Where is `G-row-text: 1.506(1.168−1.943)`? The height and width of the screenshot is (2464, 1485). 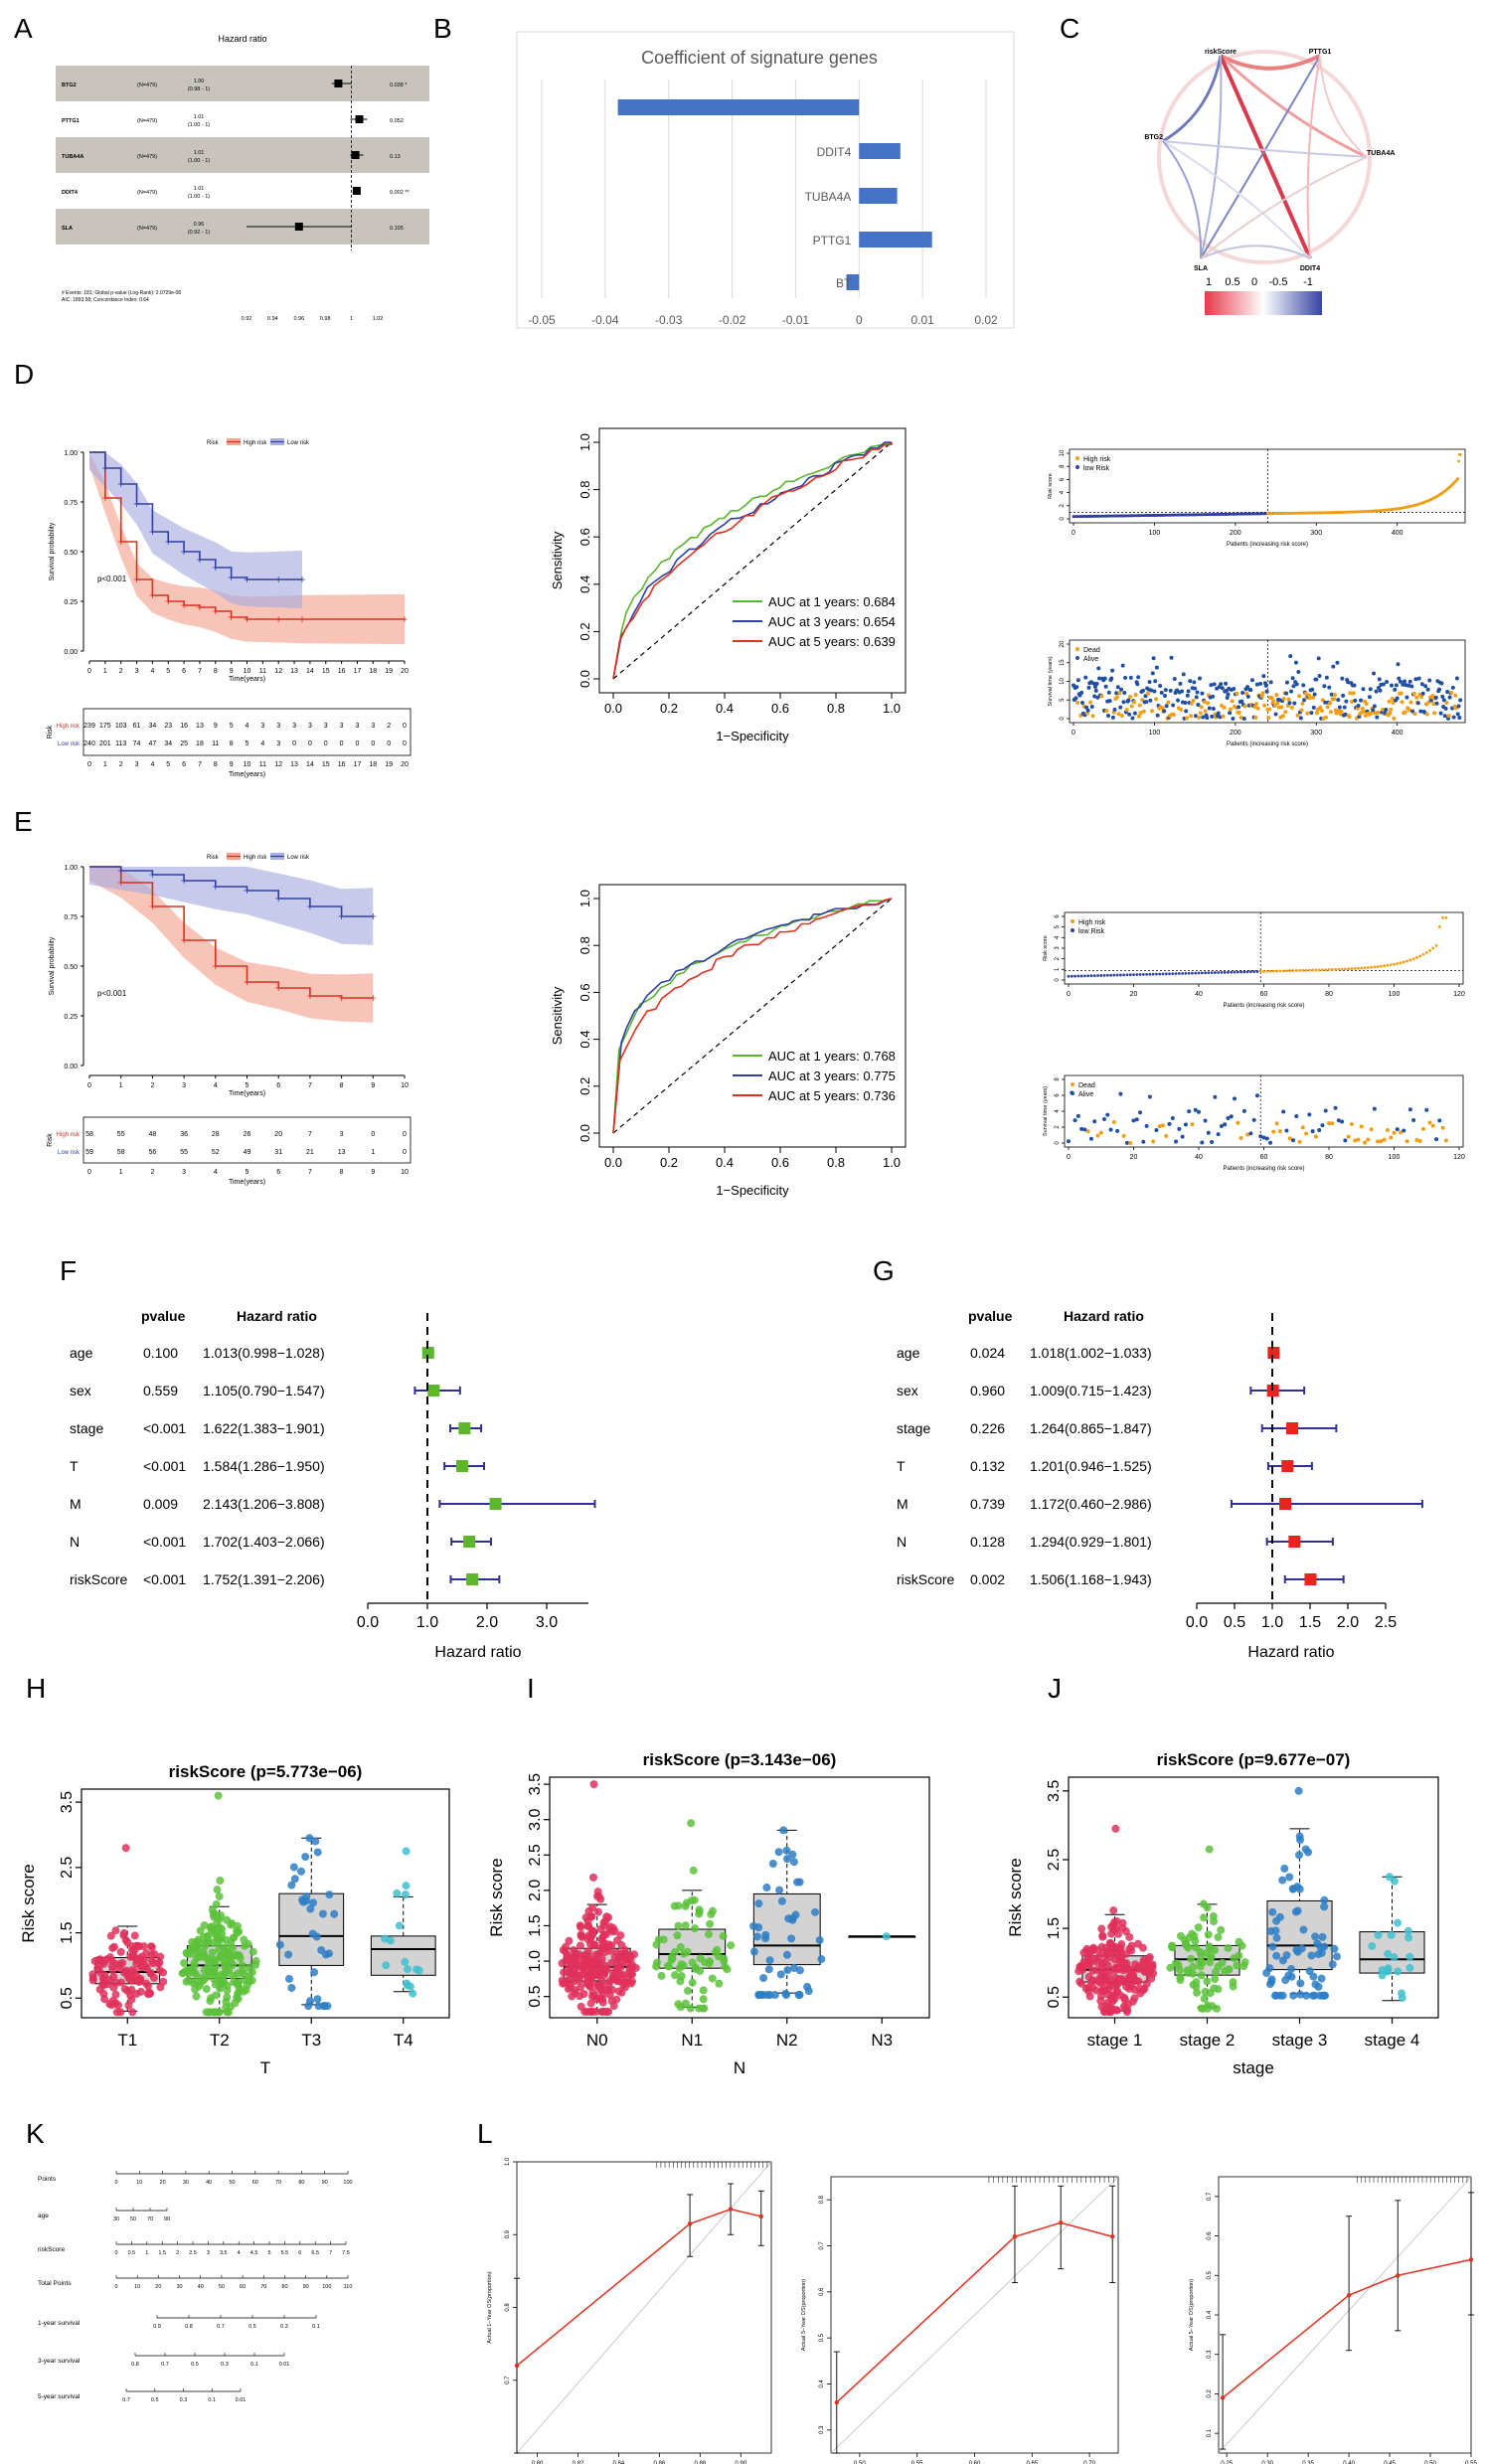 G-row-text: 1.506(1.168−1.943) is located at coordinates (1091, 1579).